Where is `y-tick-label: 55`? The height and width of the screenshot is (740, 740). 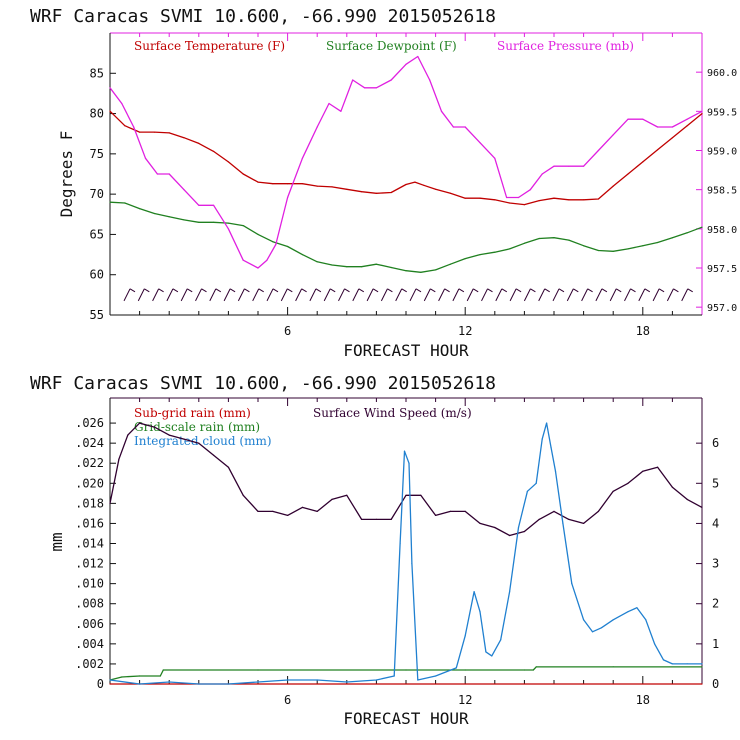
y-tick-label: 55 is located at coordinates (97, 315).